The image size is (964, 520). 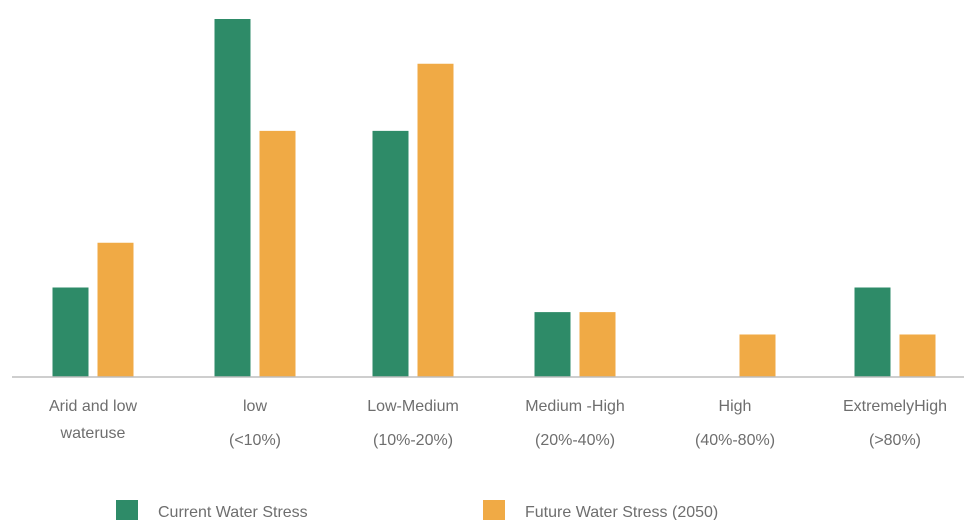 I want to click on bar-series2-cat2, so click(x=277, y=253).